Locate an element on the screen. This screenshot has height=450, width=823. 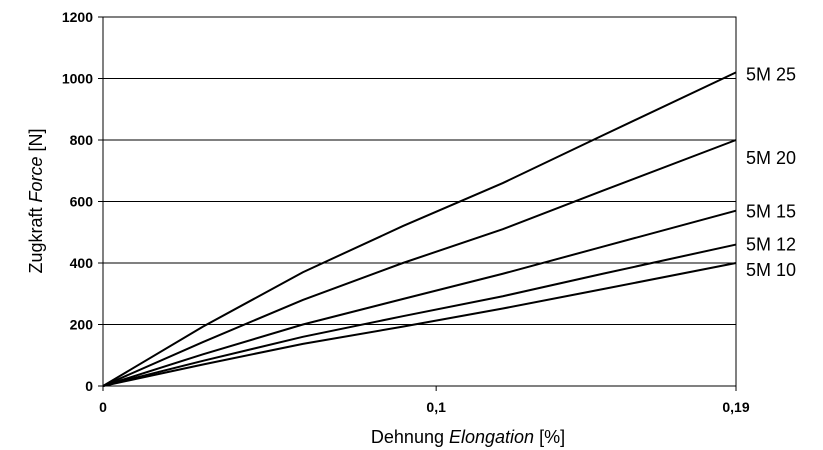
series-label-5m-20: 5M 20 is located at coordinates (771, 158).